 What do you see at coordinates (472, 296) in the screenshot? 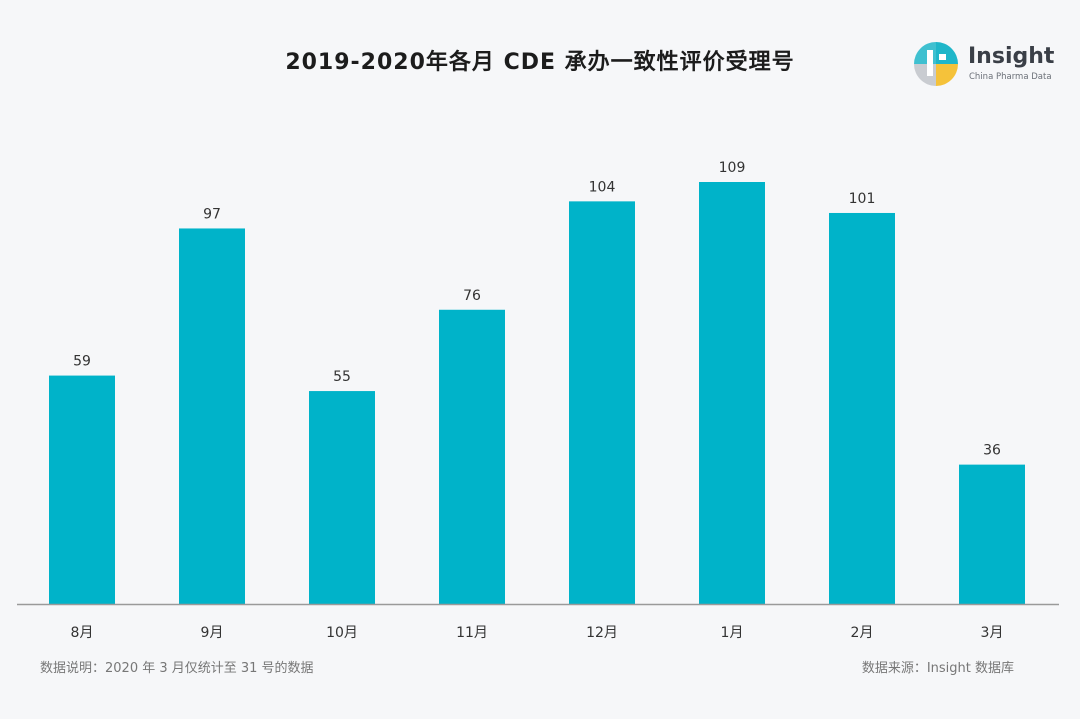
I see `bar-value-label: 76` at bounding box center [472, 296].